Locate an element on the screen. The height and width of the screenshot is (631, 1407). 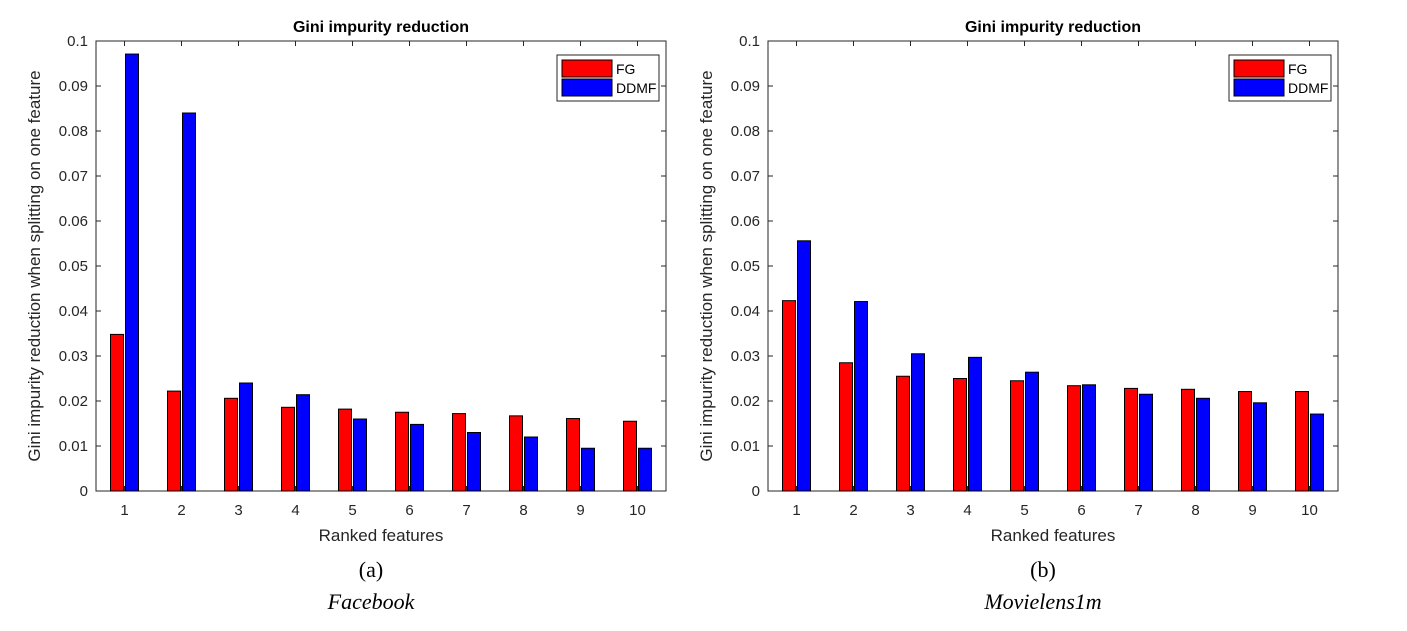
x-tick-label: 8 is located at coordinates (523, 510).